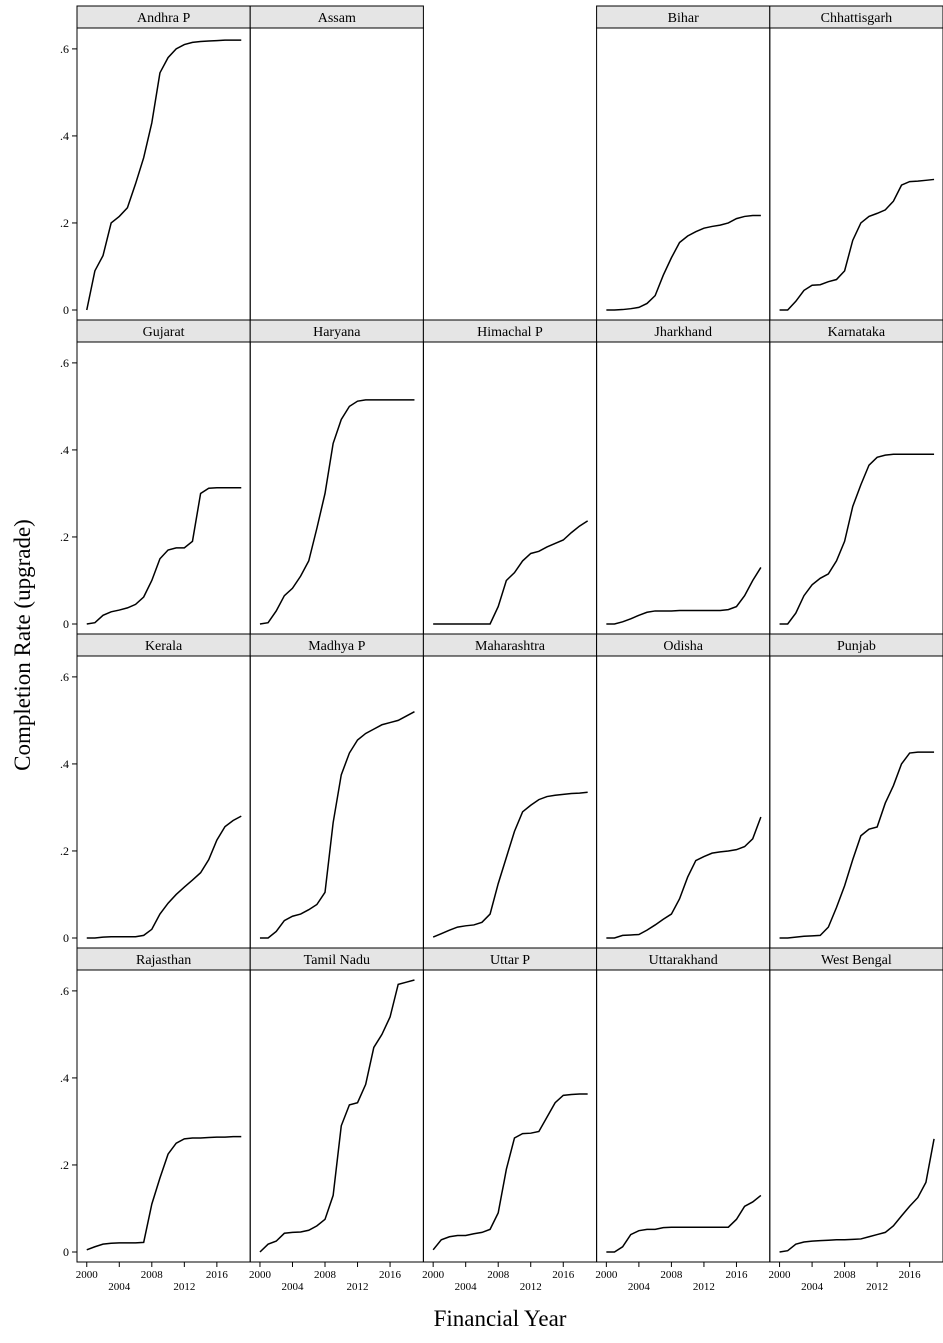 This screenshot has width=943, height=1343. Describe the element at coordinates (683, 332) in the screenshot. I see `panel-title: Jharkhand` at that location.